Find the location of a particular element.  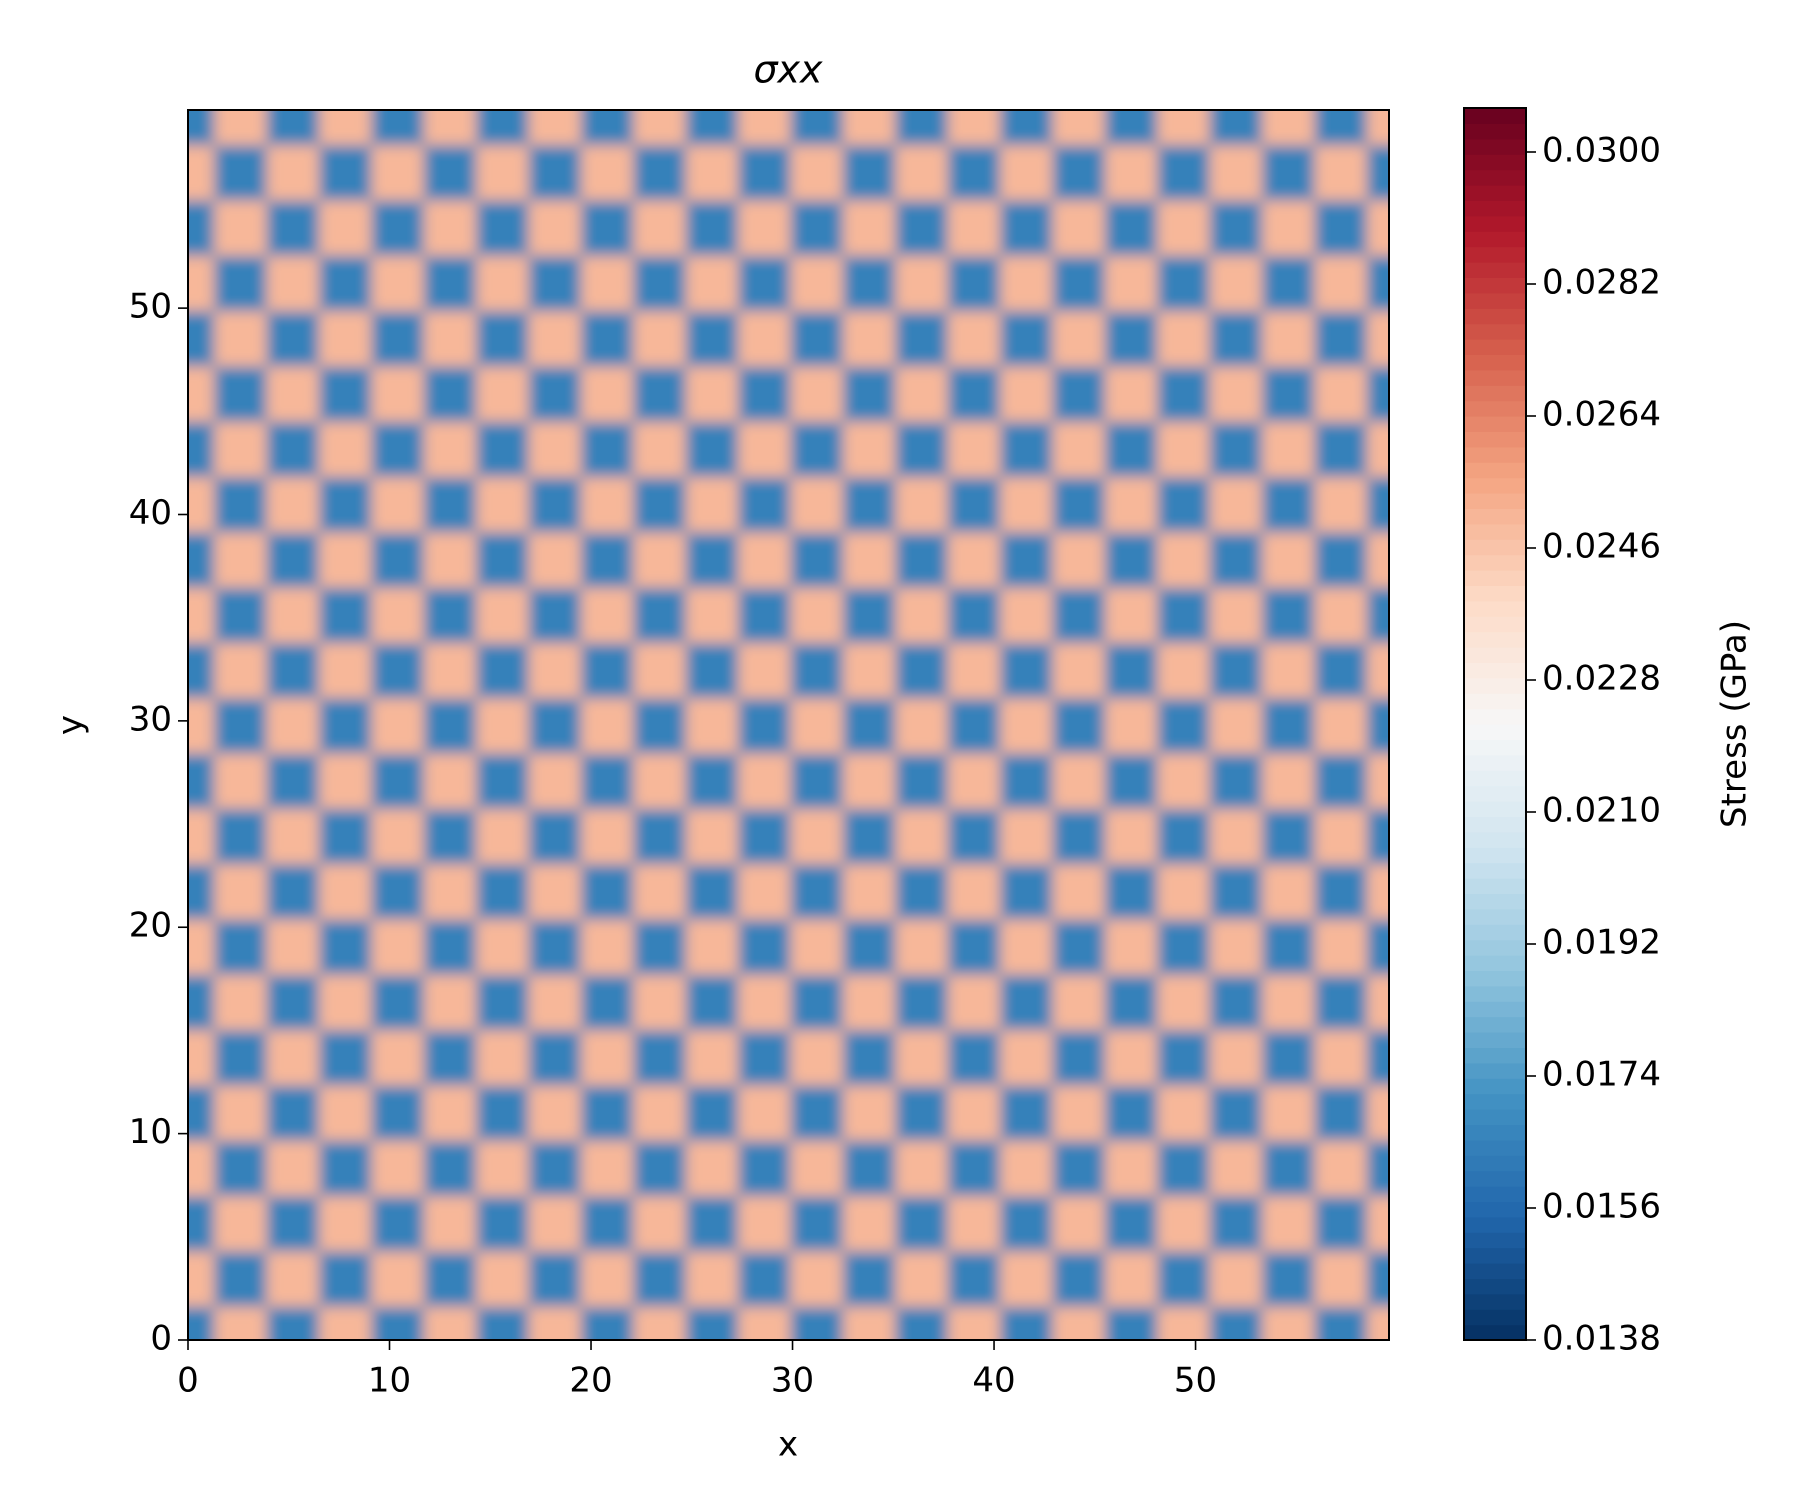

chart-title: σxx is located at coordinates (788, 70).